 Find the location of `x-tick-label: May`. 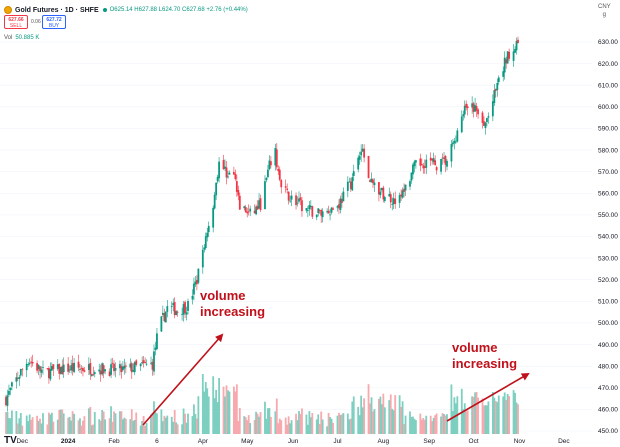

x-tick-label: May is located at coordinates (247, 441).